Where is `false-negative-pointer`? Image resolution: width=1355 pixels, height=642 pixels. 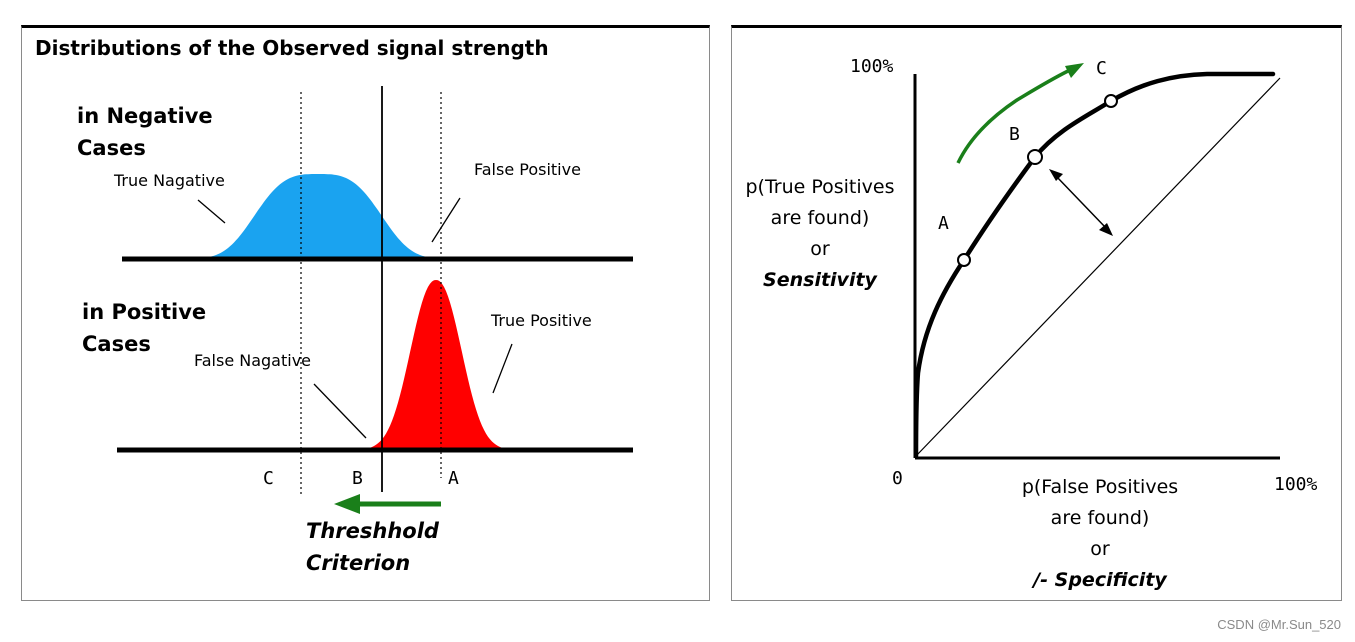
false-negative-pointer is located at coordinates (340, 411).